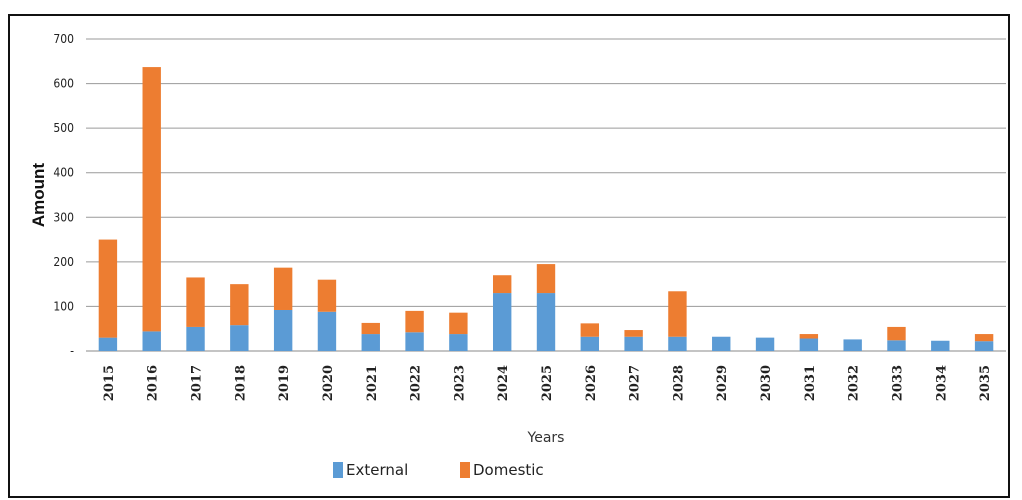  Describe the element at coordinates (508, 470) in the screenshot. I see `legend-label-domestic: Domestic` at that location.